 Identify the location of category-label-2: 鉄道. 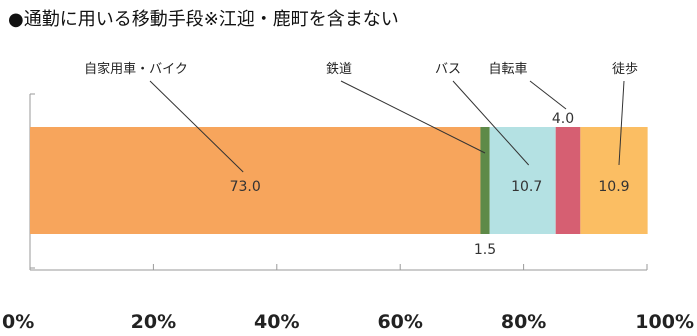
(339, 69).